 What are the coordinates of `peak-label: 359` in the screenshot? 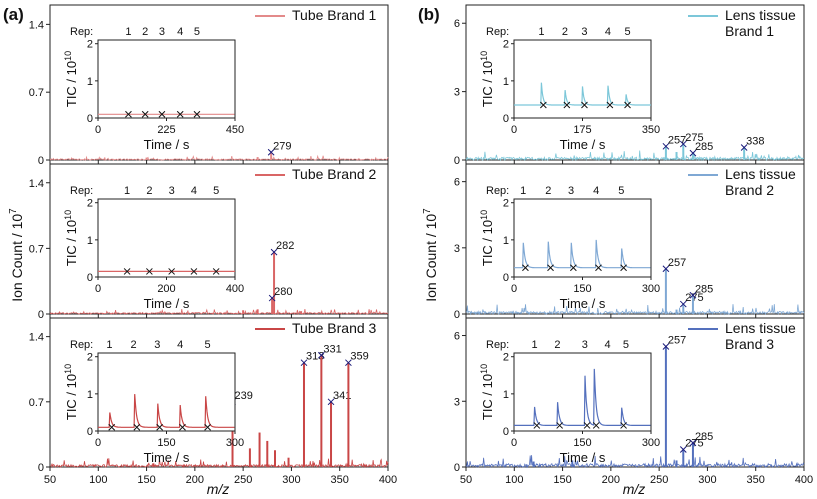 It's located at (359, 357).